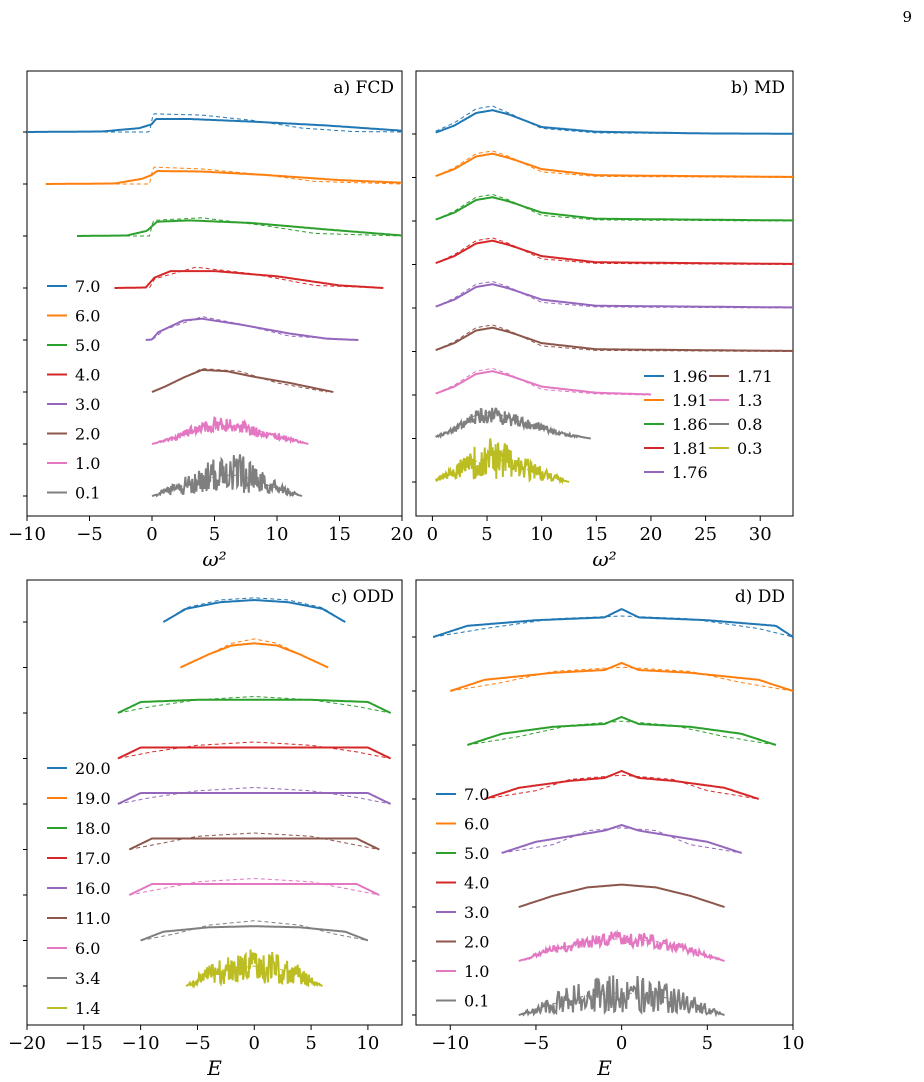  I want to click on legend-label: 11.0, so click(93, 918).